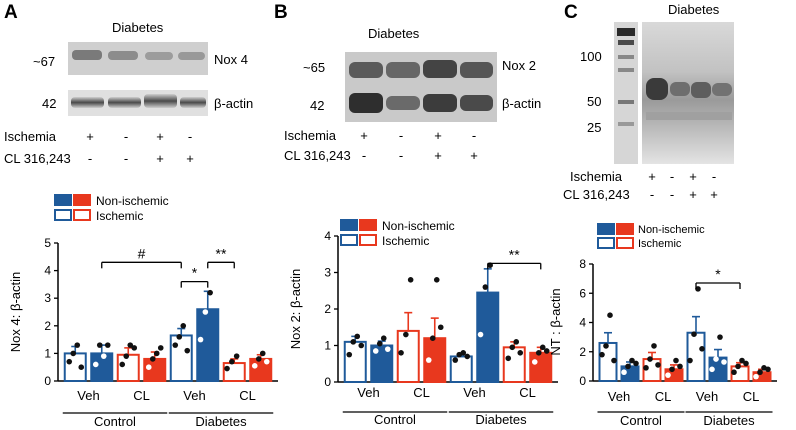 This screenshot has height=430, width=796. Describe the element at coordinates (594, 101) in the screenshot. I see `blot-c-mw-50: 50` at that location.